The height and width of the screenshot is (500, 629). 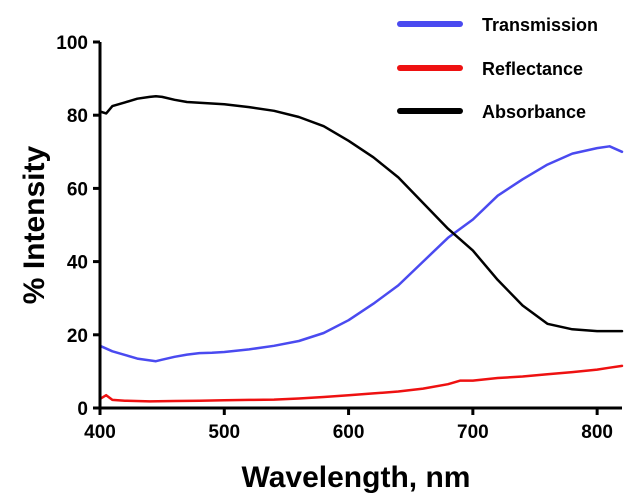 I want to click on y-tick-label: 80, so click(x=77, y=116).